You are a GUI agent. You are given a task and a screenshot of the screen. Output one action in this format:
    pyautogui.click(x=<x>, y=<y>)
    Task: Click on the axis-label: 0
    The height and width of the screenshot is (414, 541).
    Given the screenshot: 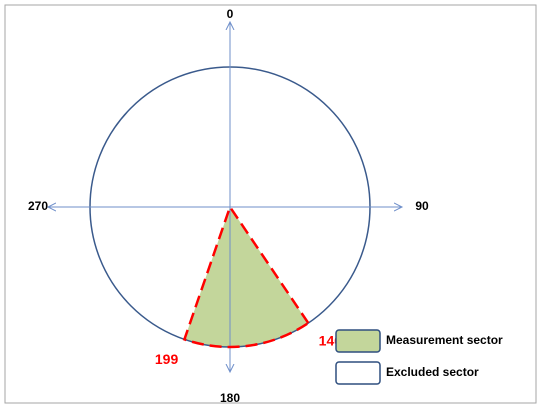 What is the action you would take?
    pyautogui.click(x=230, y=14)
    